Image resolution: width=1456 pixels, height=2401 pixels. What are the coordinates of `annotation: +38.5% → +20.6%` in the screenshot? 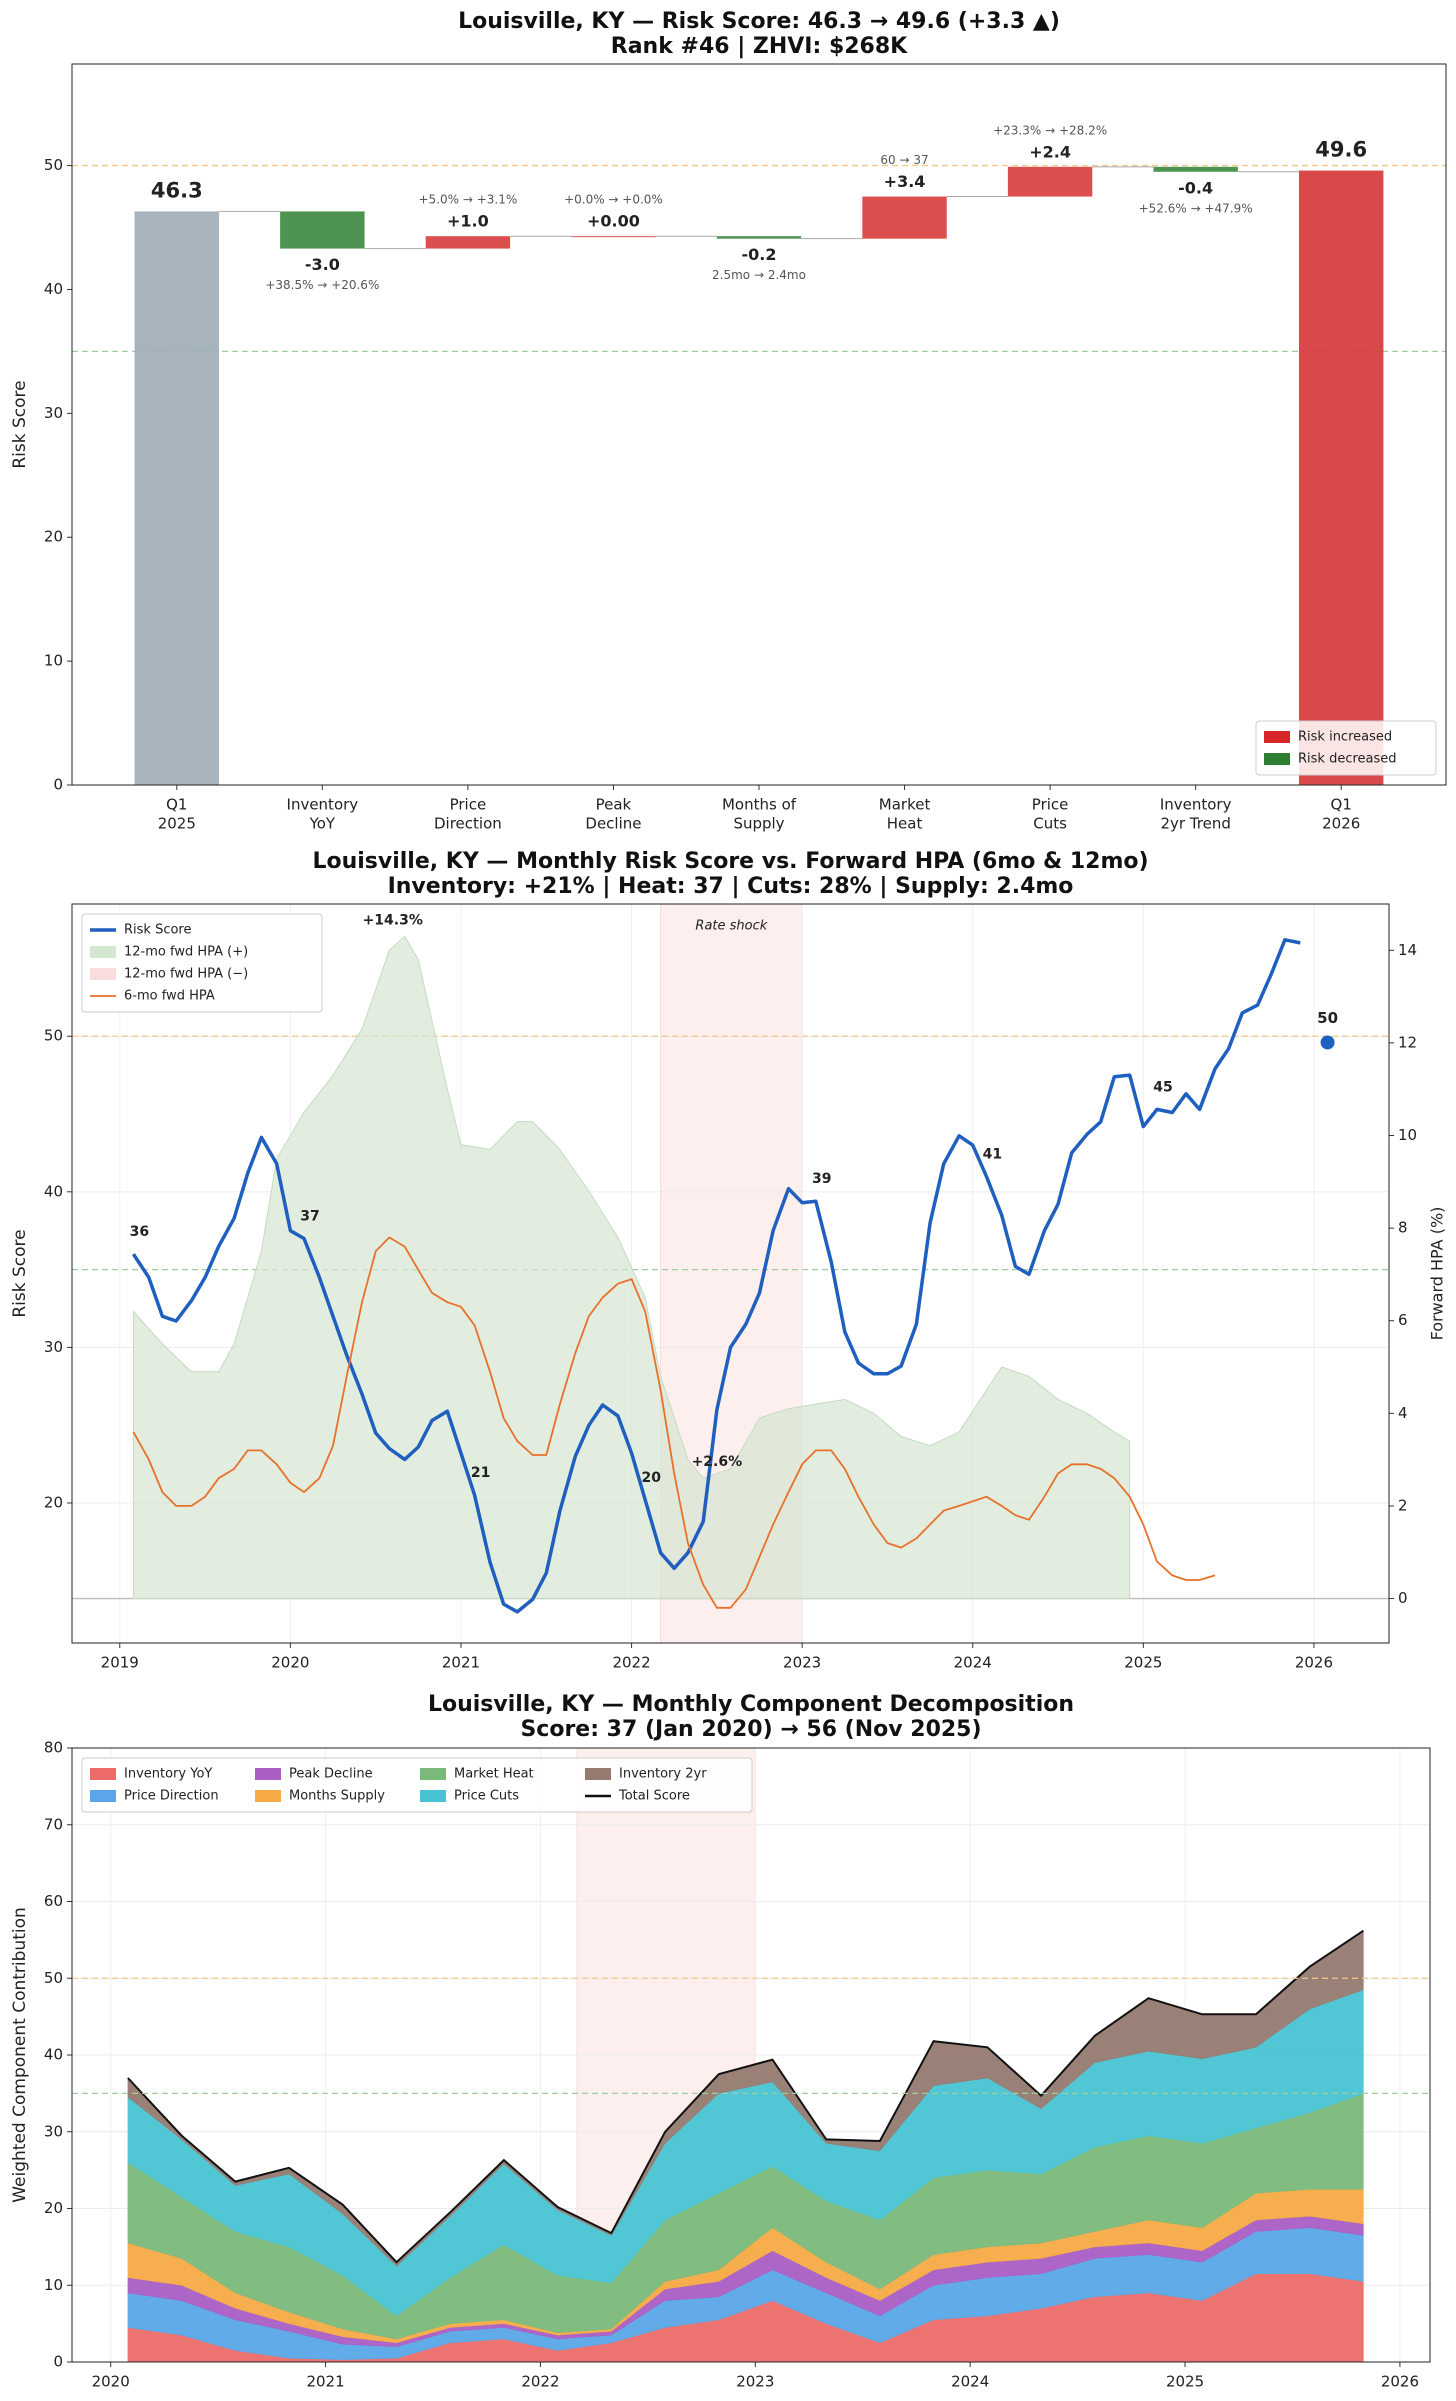 It's located at (322, 285).